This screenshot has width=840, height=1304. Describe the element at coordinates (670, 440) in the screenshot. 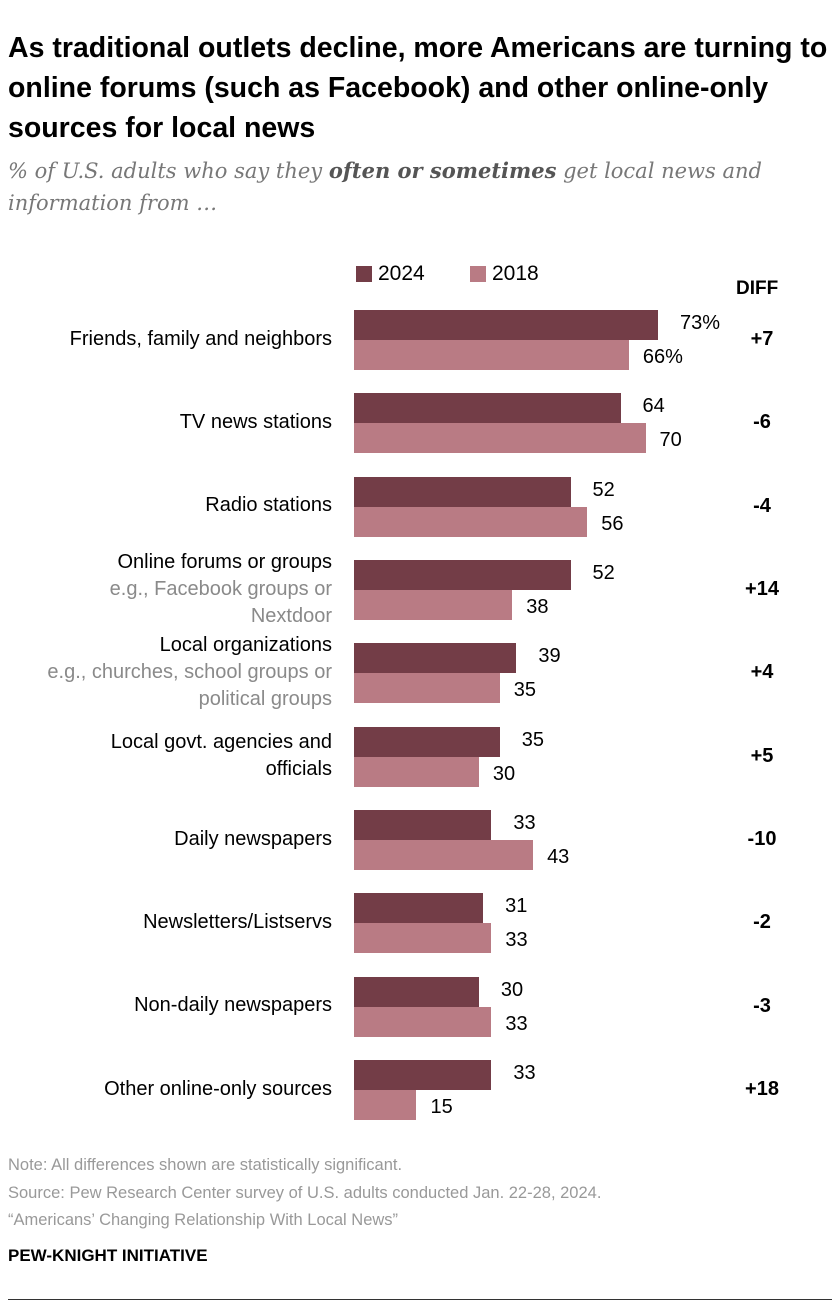

I see `value-label-2018: 70` at that location.